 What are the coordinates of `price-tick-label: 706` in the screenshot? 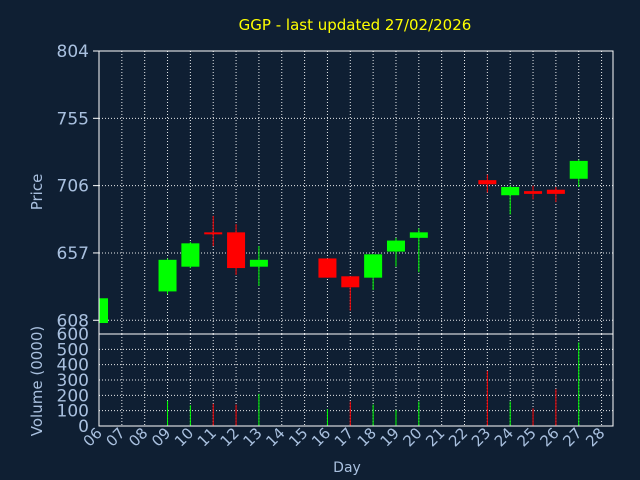 It's located at (73, 187).